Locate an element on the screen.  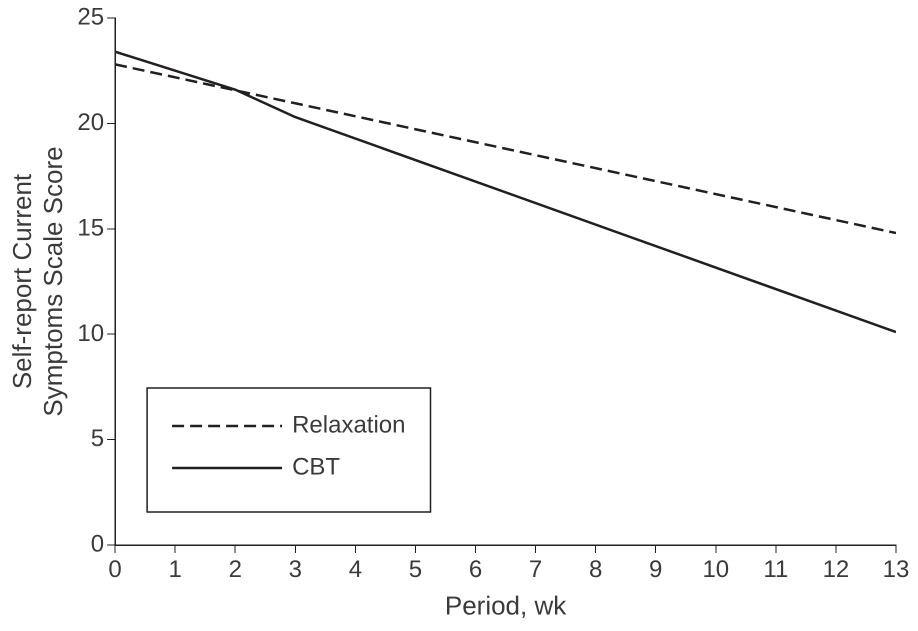
y-tick-label: 20 is located at coordinates (90, 122).